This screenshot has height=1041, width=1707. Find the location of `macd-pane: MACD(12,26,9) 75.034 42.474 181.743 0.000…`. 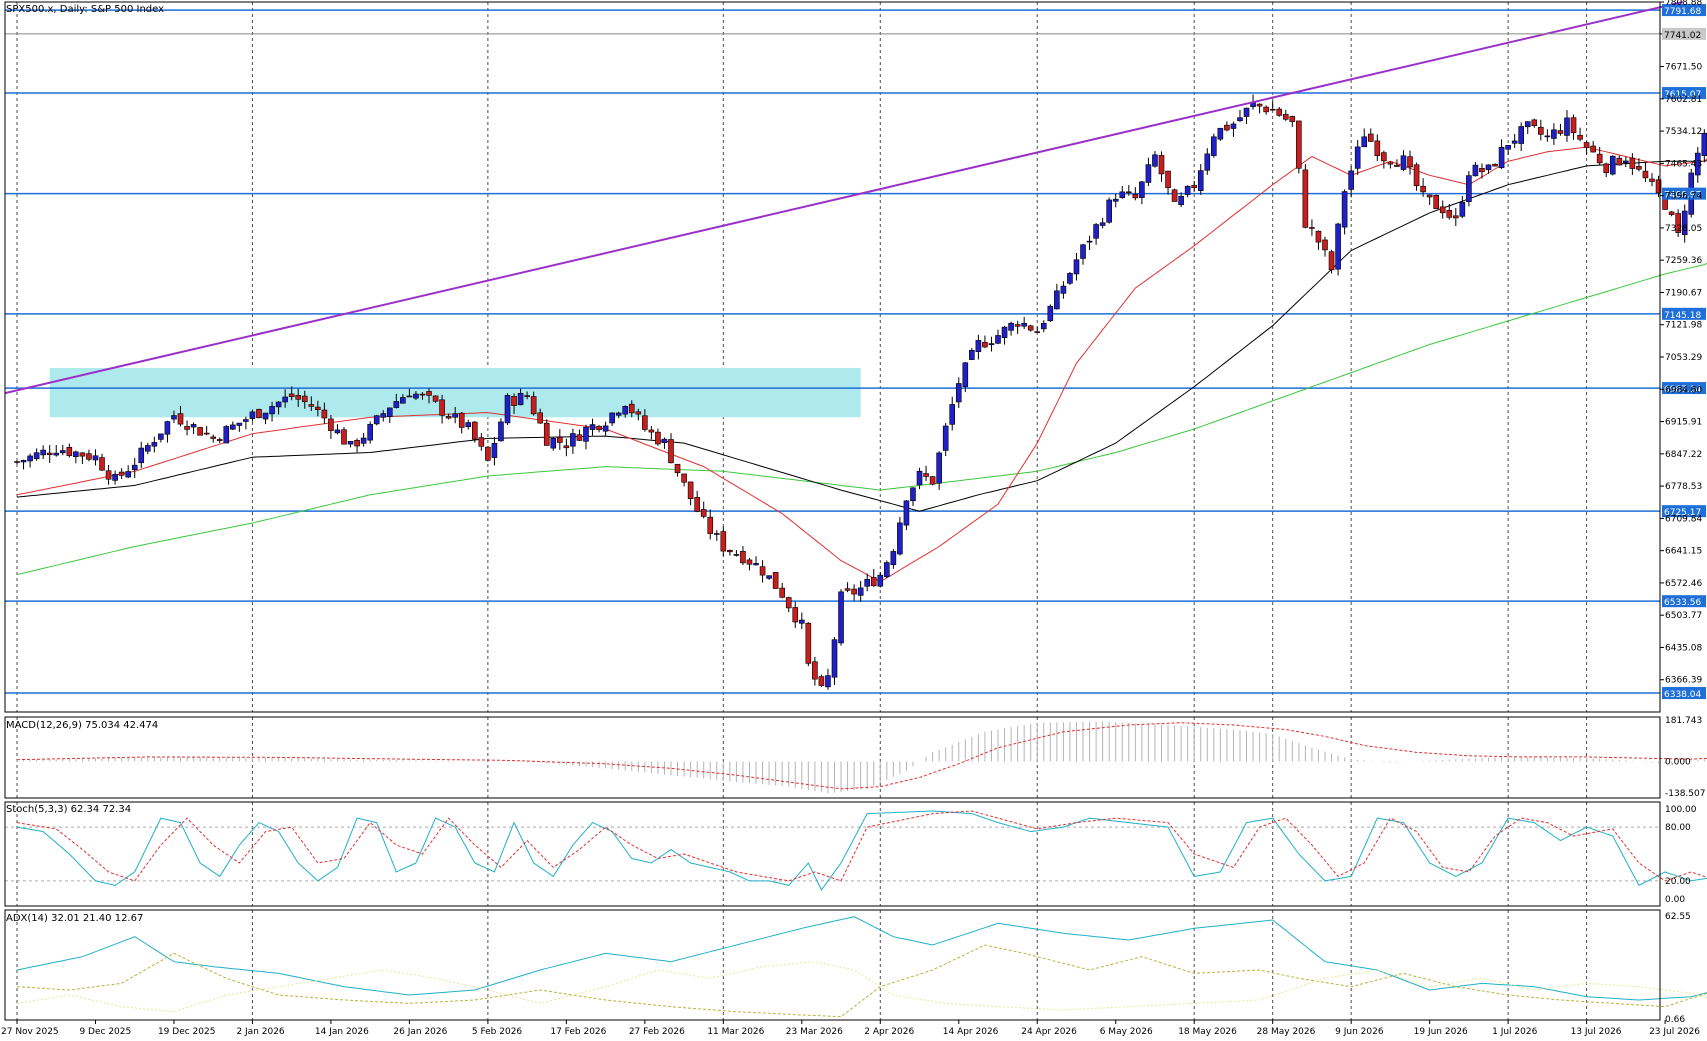

macd-pane: MACD(12,26,9) 75.034 42.474 181.743 0.000… is located at coordinates (856, 757).